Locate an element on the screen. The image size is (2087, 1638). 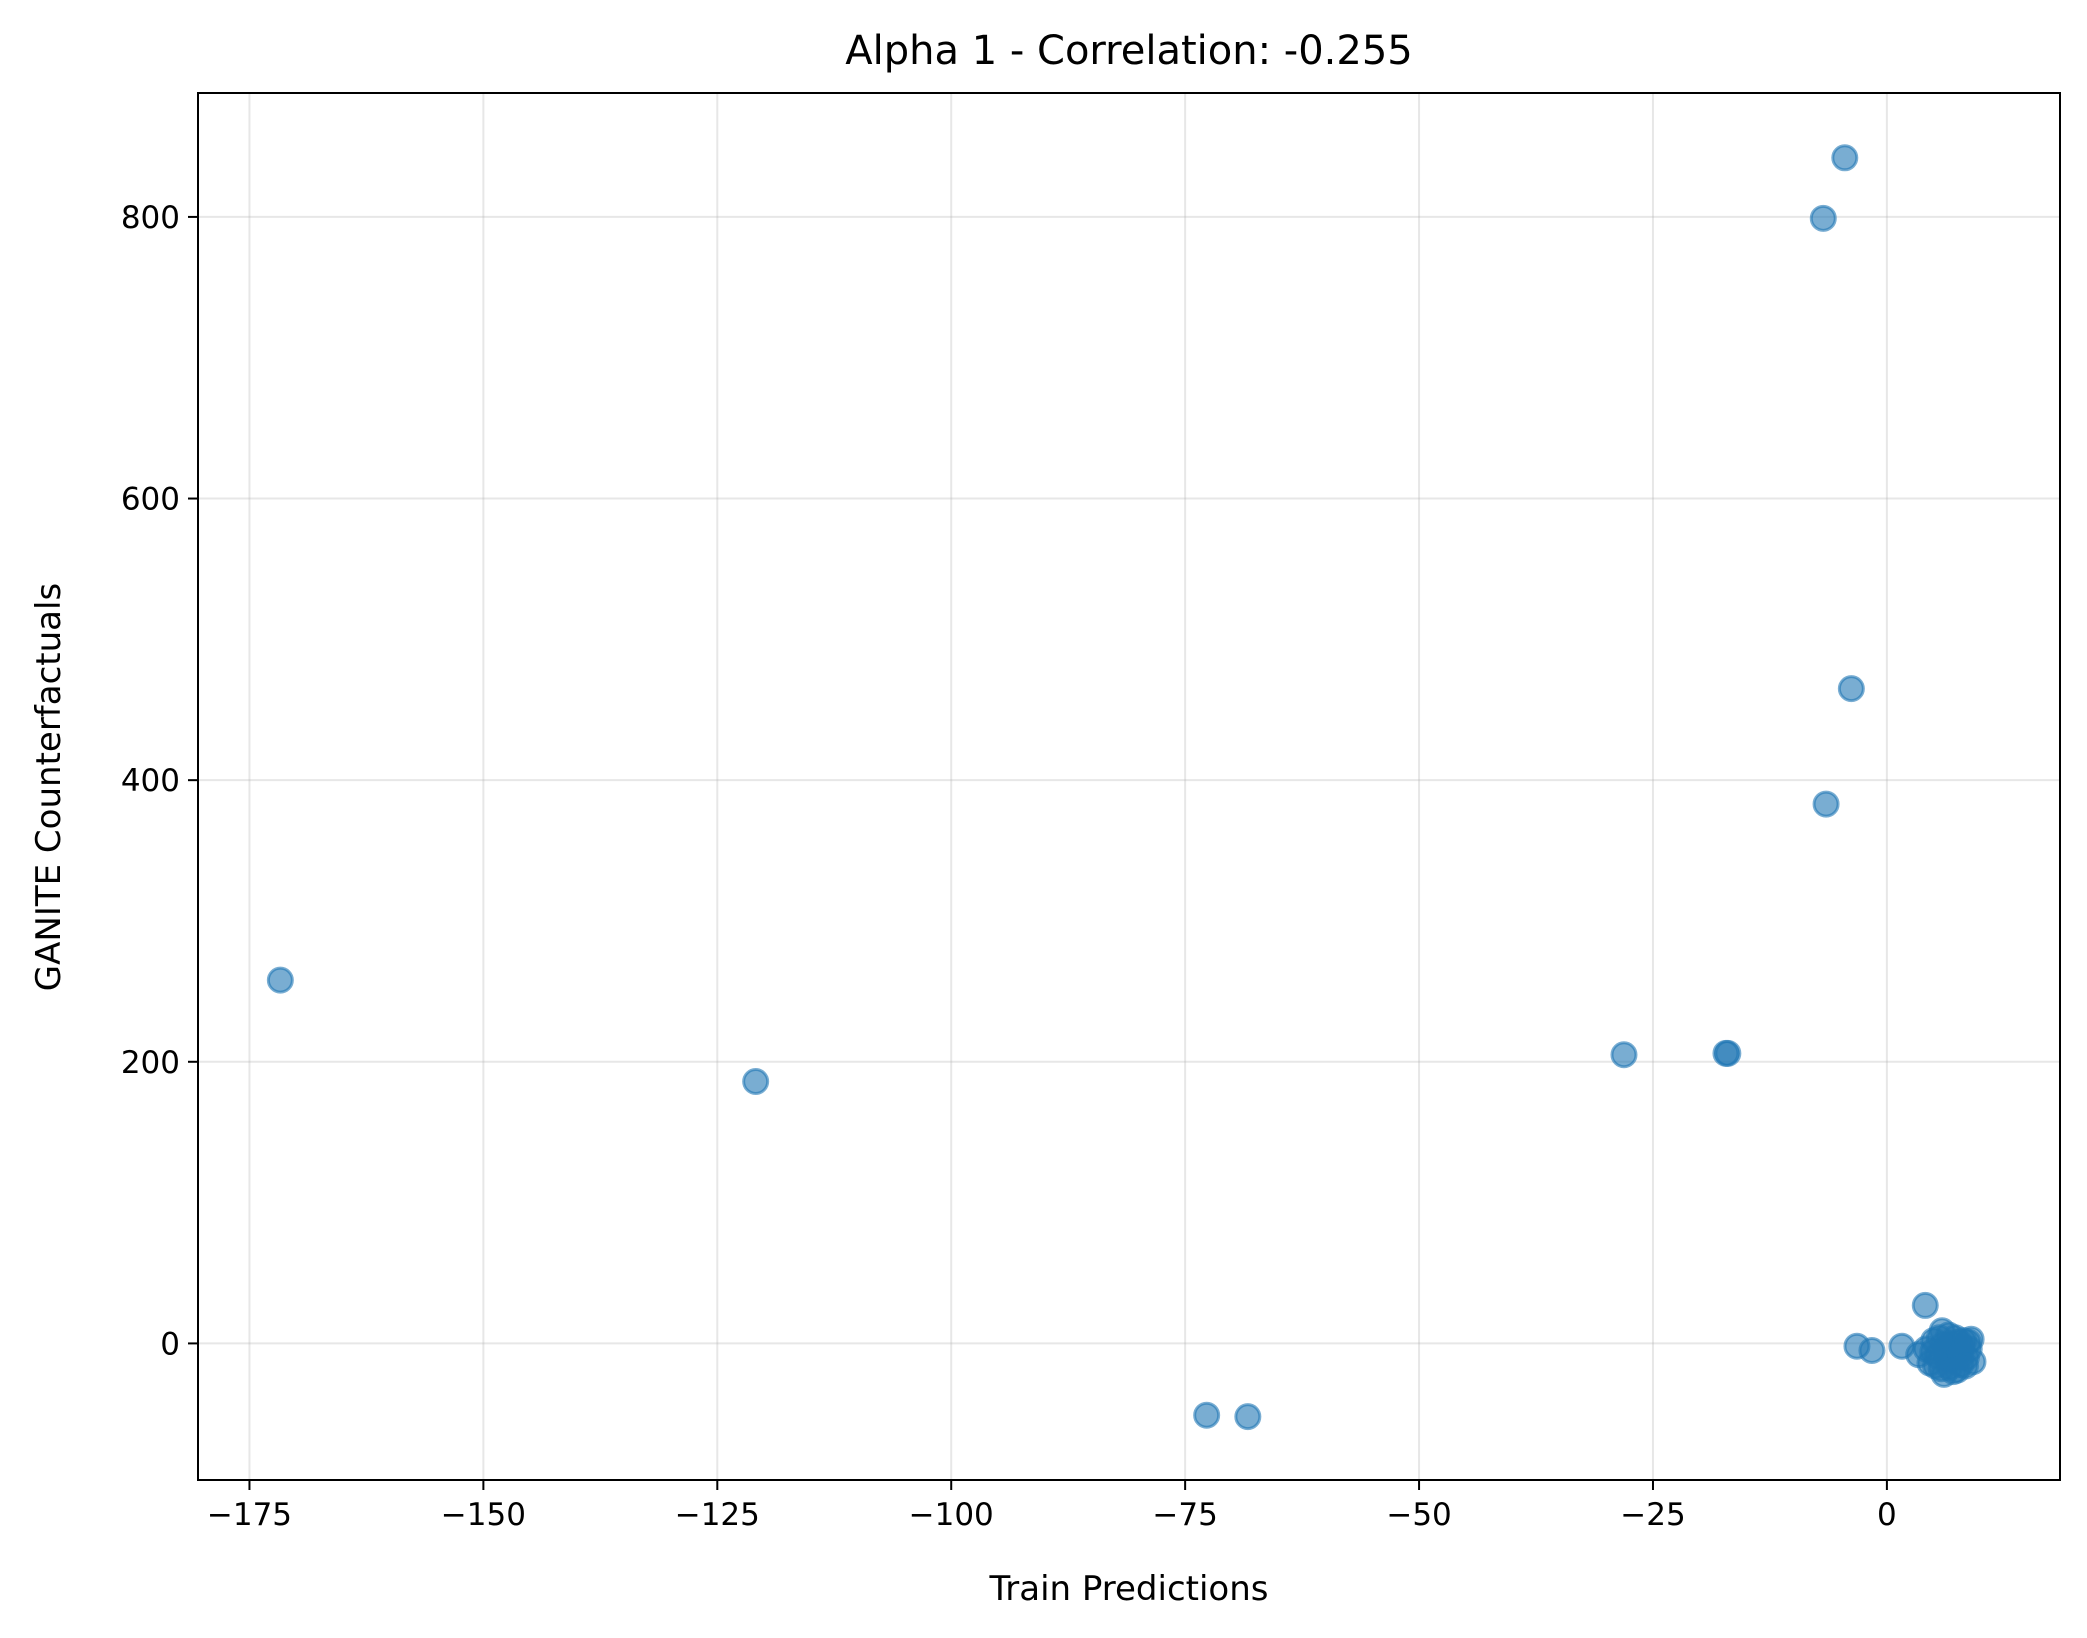
x-tick-label: −75 is located at coordinates (1184, 1515).